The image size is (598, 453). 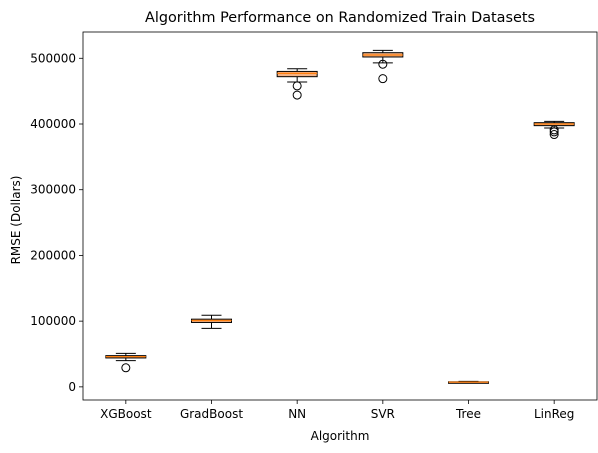 What do you see at coordinates (53, 321) in the screenshot?
I see `y-tick-label: 100000` at bounding box center [53, 321].